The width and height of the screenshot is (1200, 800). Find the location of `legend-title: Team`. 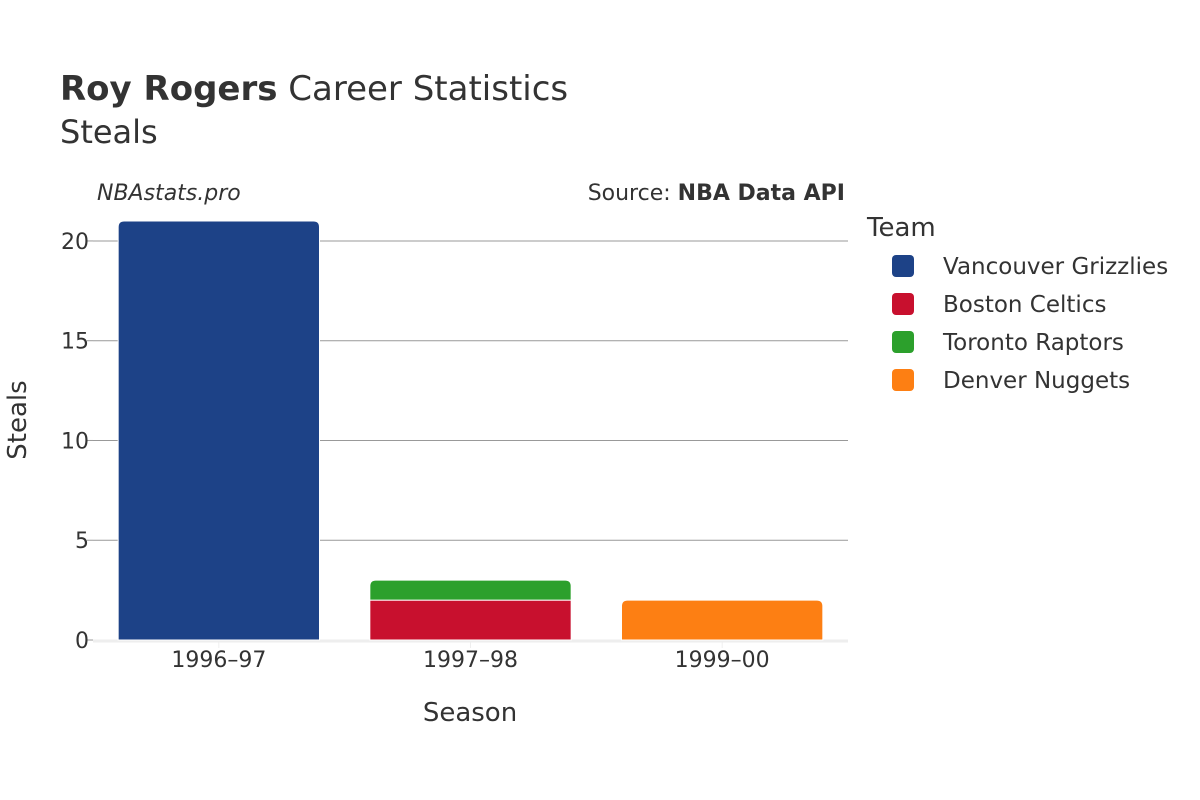

legend-title: Team is located at coordinates (901, 228).